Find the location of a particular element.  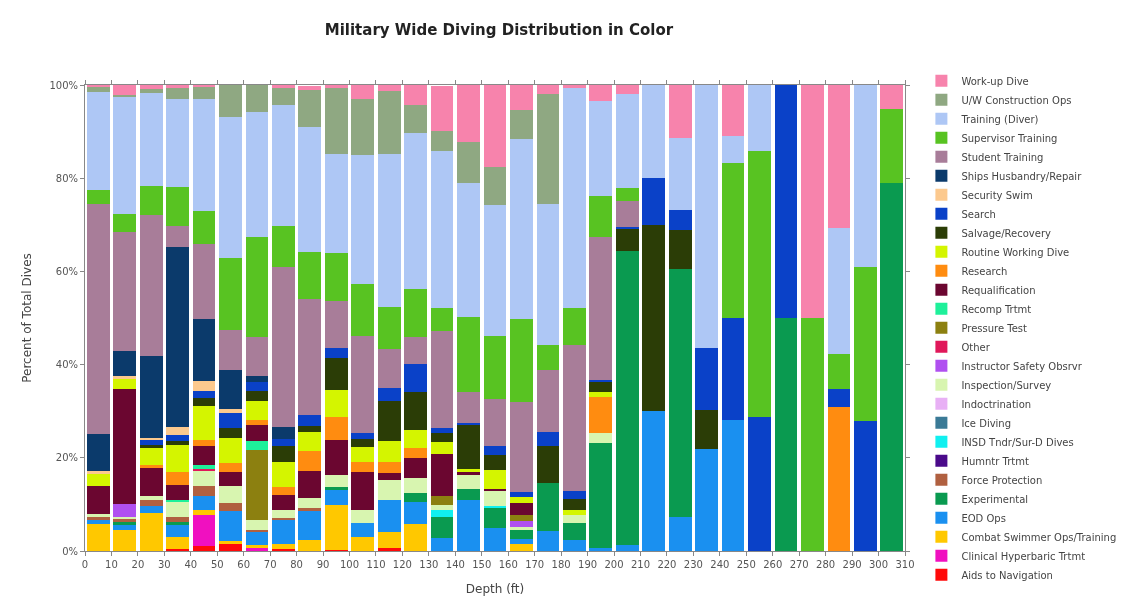

x-tick-label: 60 is located at coordinates (244, 564).